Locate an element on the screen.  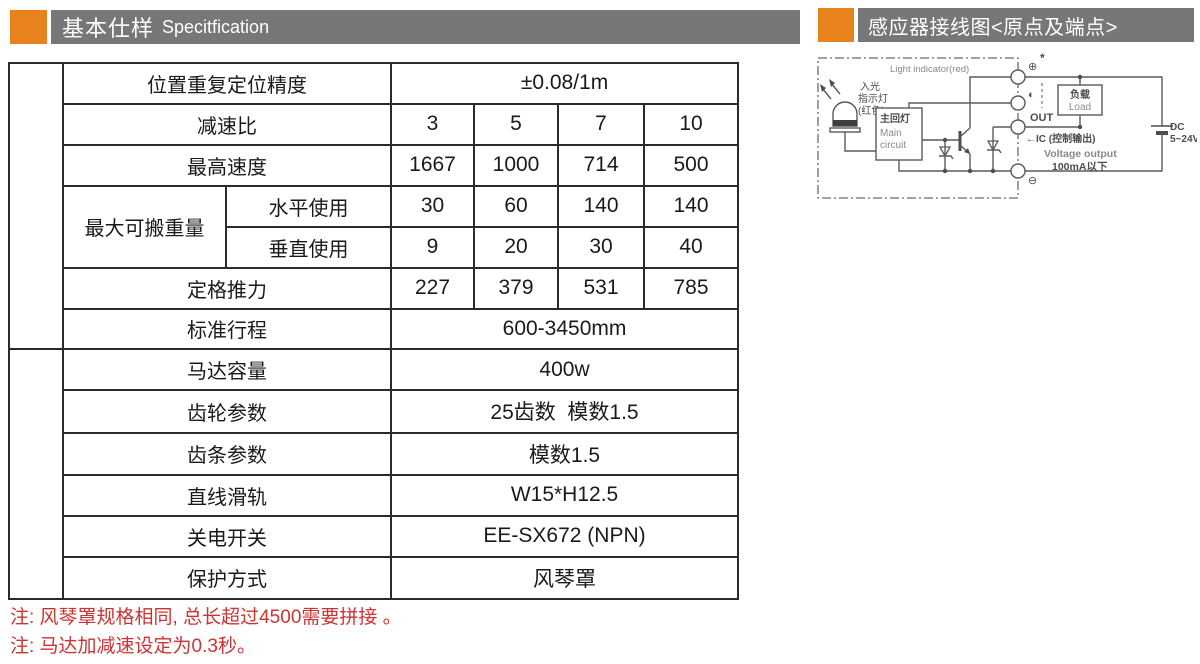
accent-square-right is located at coordinates (836, 25).